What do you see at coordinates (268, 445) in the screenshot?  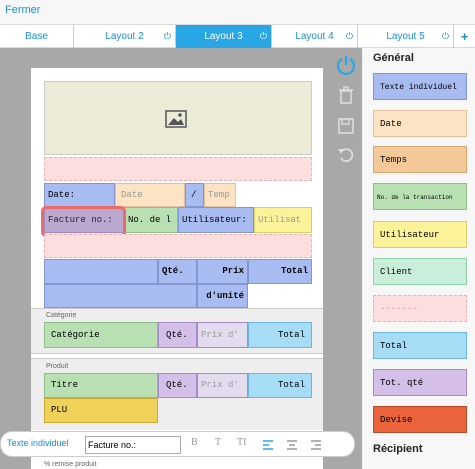 I see `align-left-icon` at bounding box center [268, 445].